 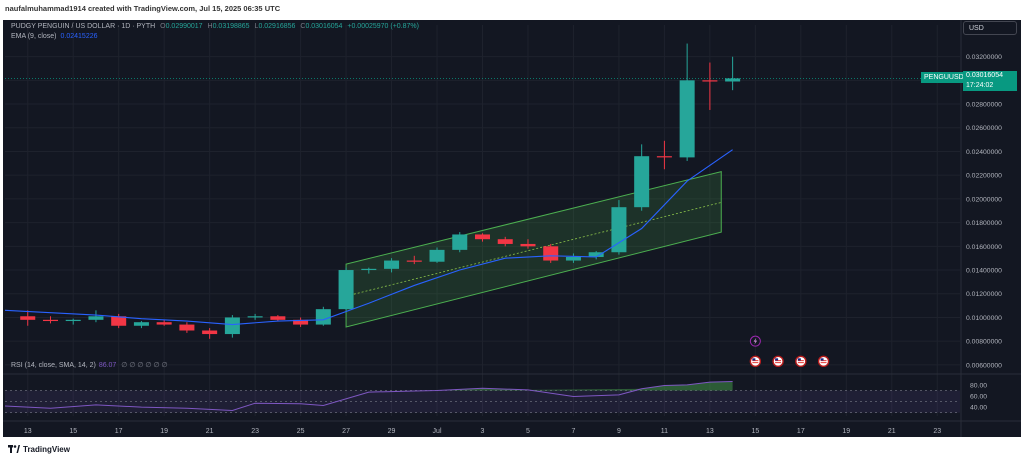 I want to click on time-tick-label: 3, so click(x=483, y=431).